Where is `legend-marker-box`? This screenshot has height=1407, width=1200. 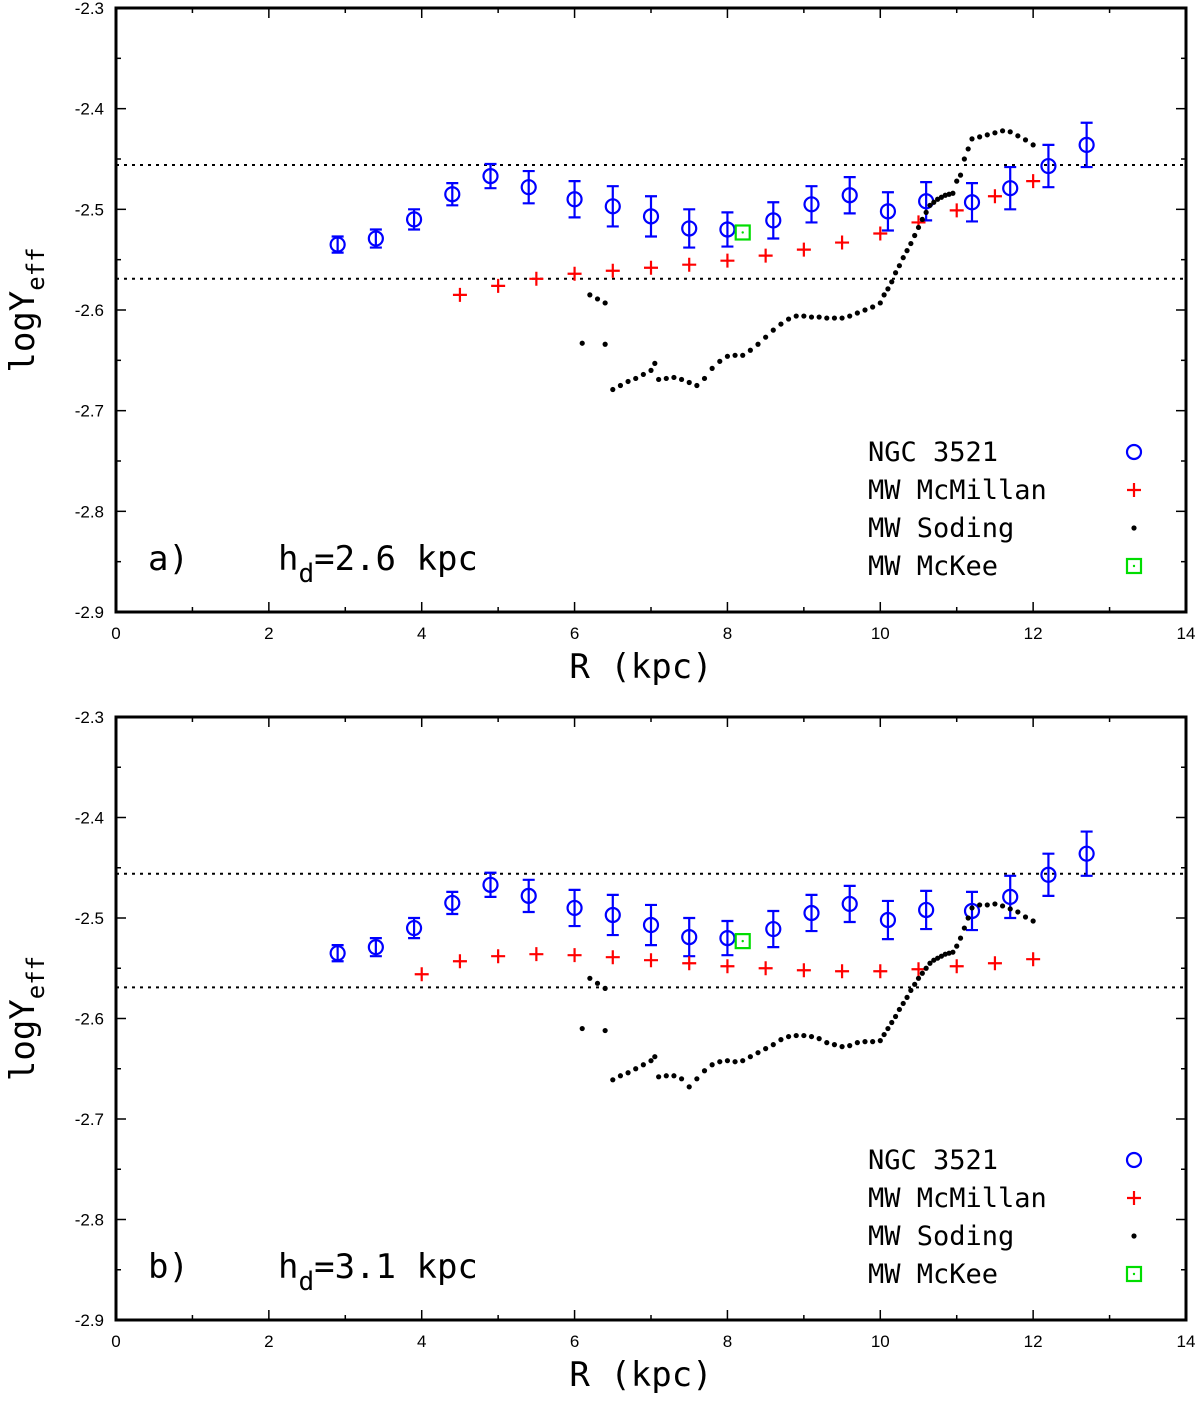 legend-marker-box is located at coordinates (1134, 1274).